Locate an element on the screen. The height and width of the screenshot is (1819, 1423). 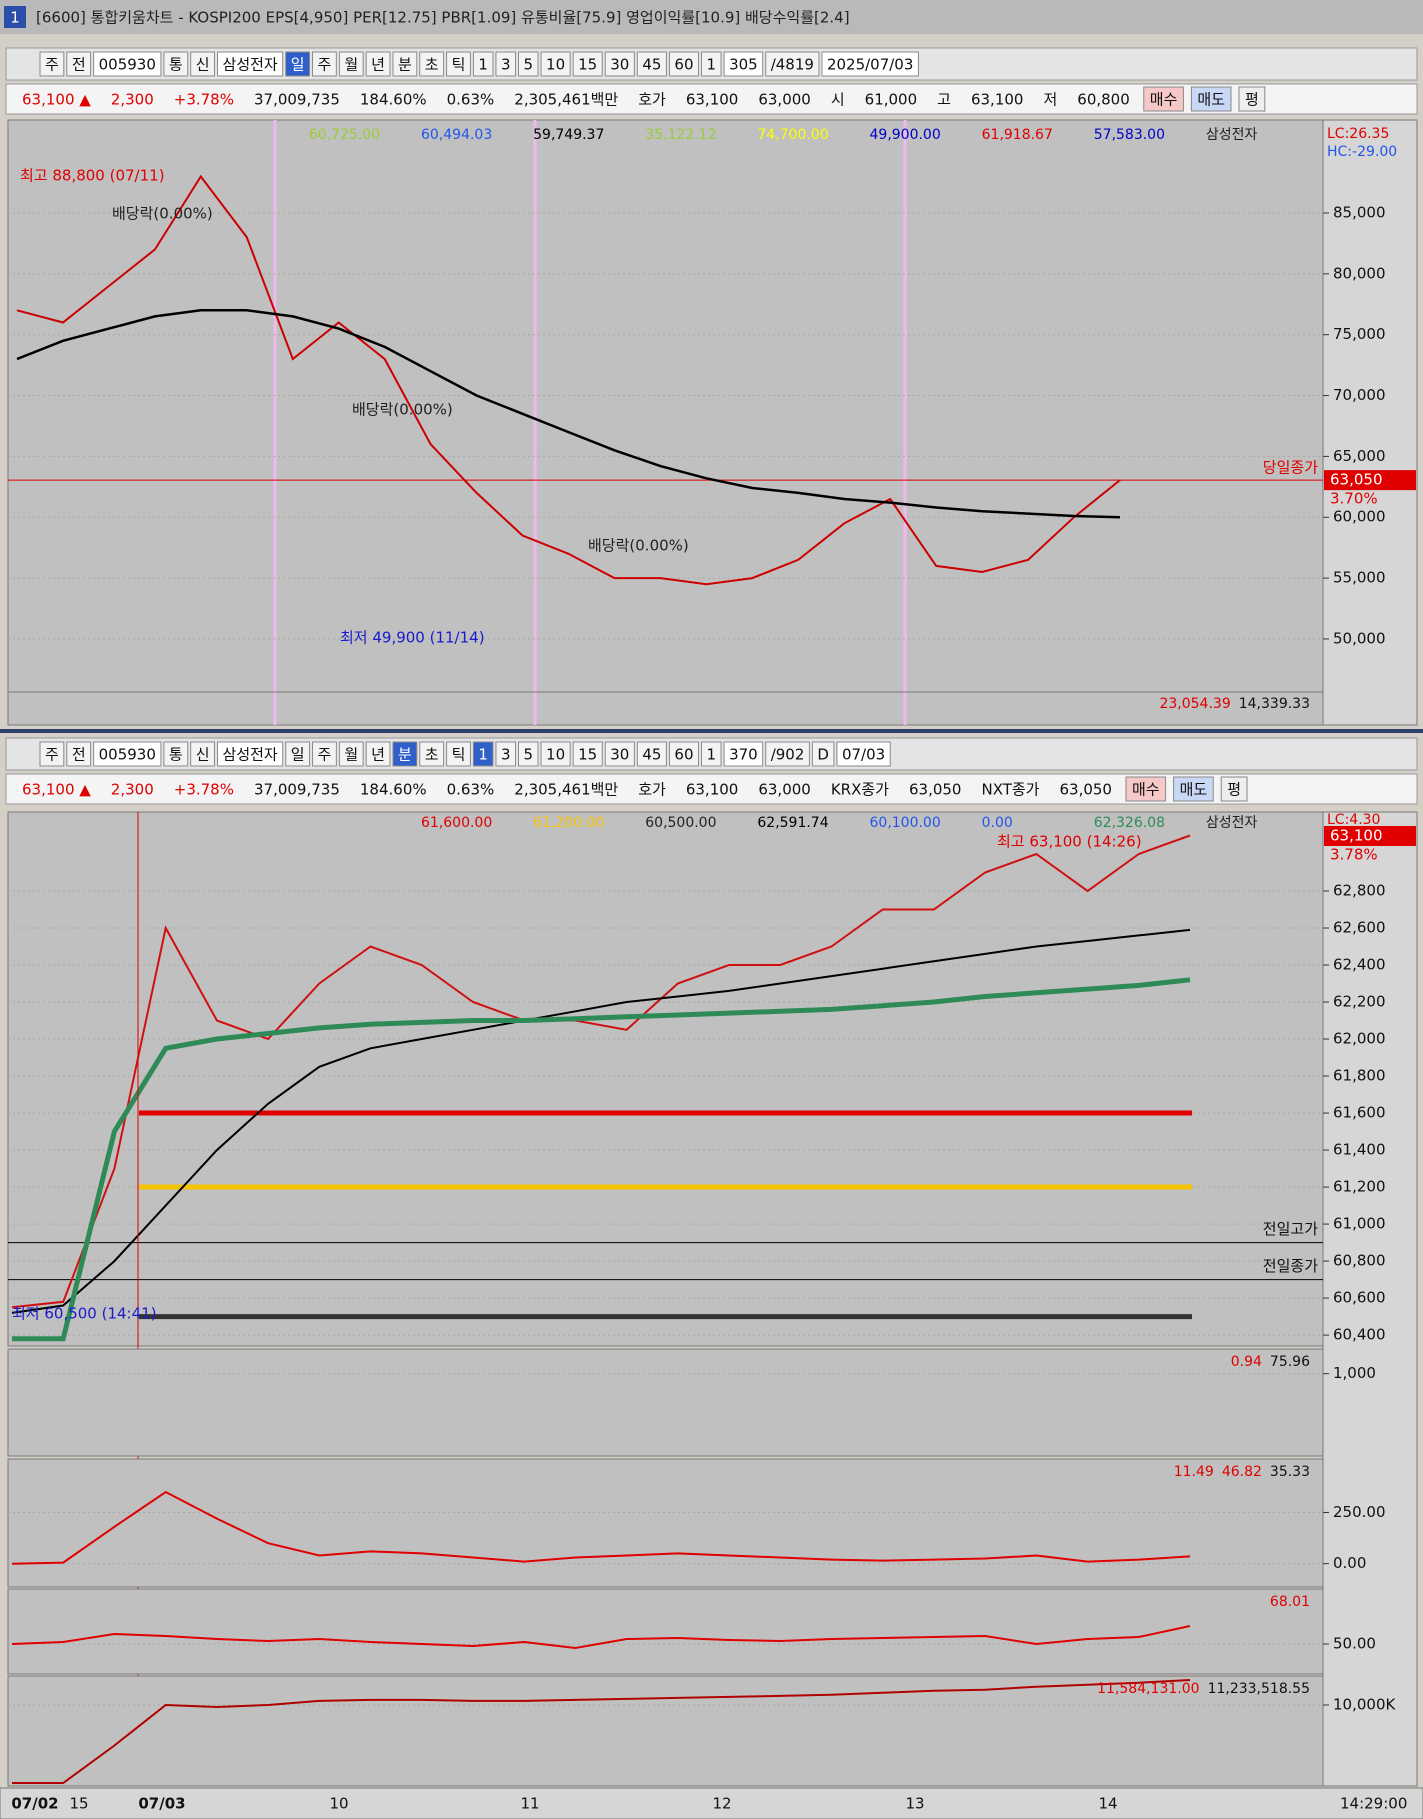
toolbar-label: 5 is located at coordinates (529, 755).